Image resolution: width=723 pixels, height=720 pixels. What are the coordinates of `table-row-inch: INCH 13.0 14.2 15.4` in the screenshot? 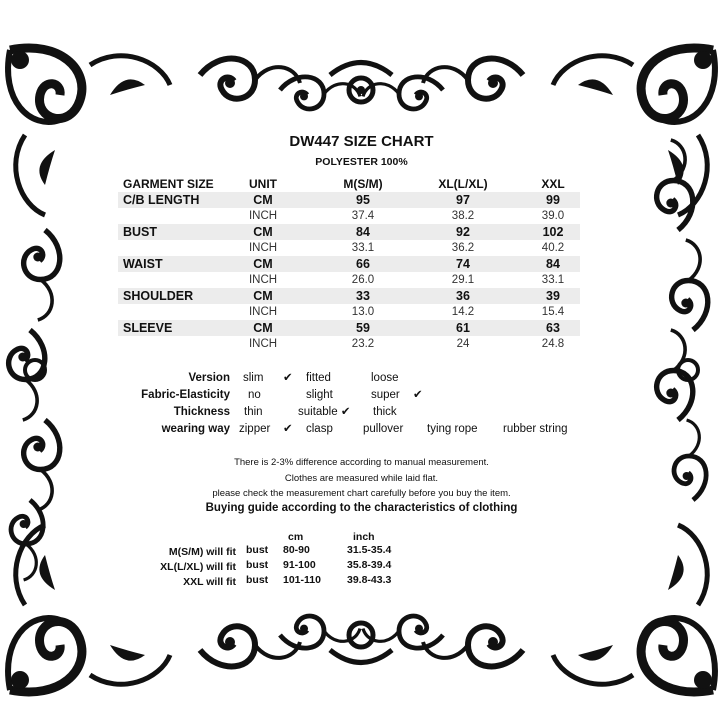 It's located at (349, 312).